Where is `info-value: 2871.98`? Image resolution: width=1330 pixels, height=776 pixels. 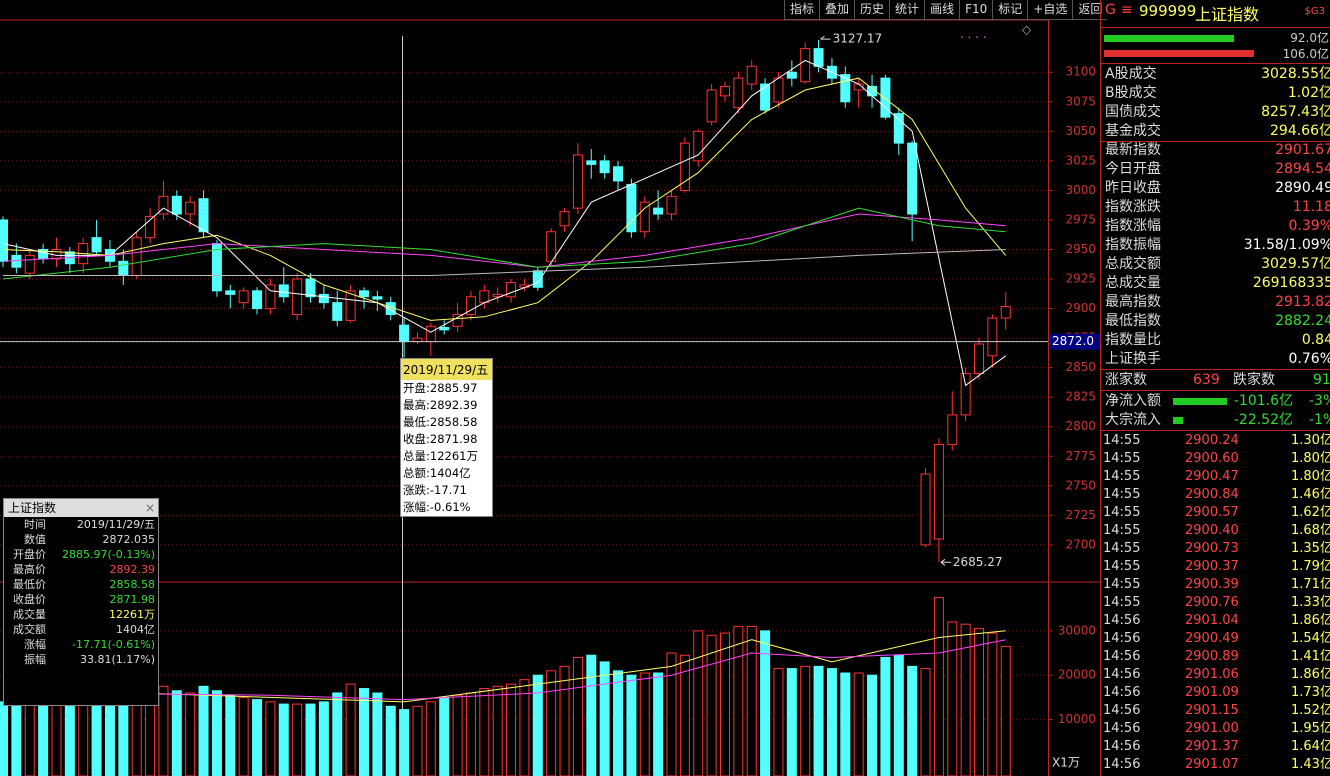 info-value: 2871.98 is located at coordinates (132, 599).